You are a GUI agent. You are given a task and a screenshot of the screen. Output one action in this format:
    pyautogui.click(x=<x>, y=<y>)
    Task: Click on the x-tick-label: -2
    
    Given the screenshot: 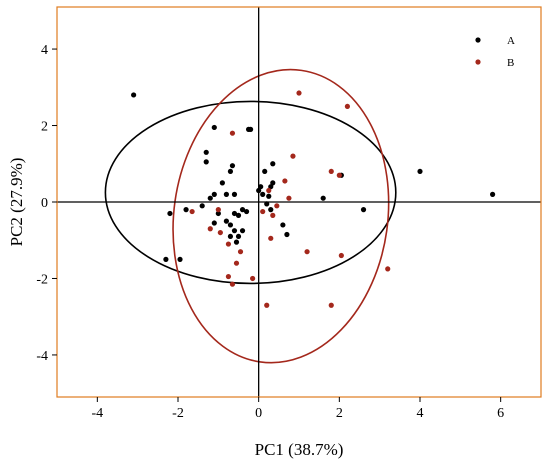 What is the action you would take?
    pyautogui.click(x=178, y=413)
    